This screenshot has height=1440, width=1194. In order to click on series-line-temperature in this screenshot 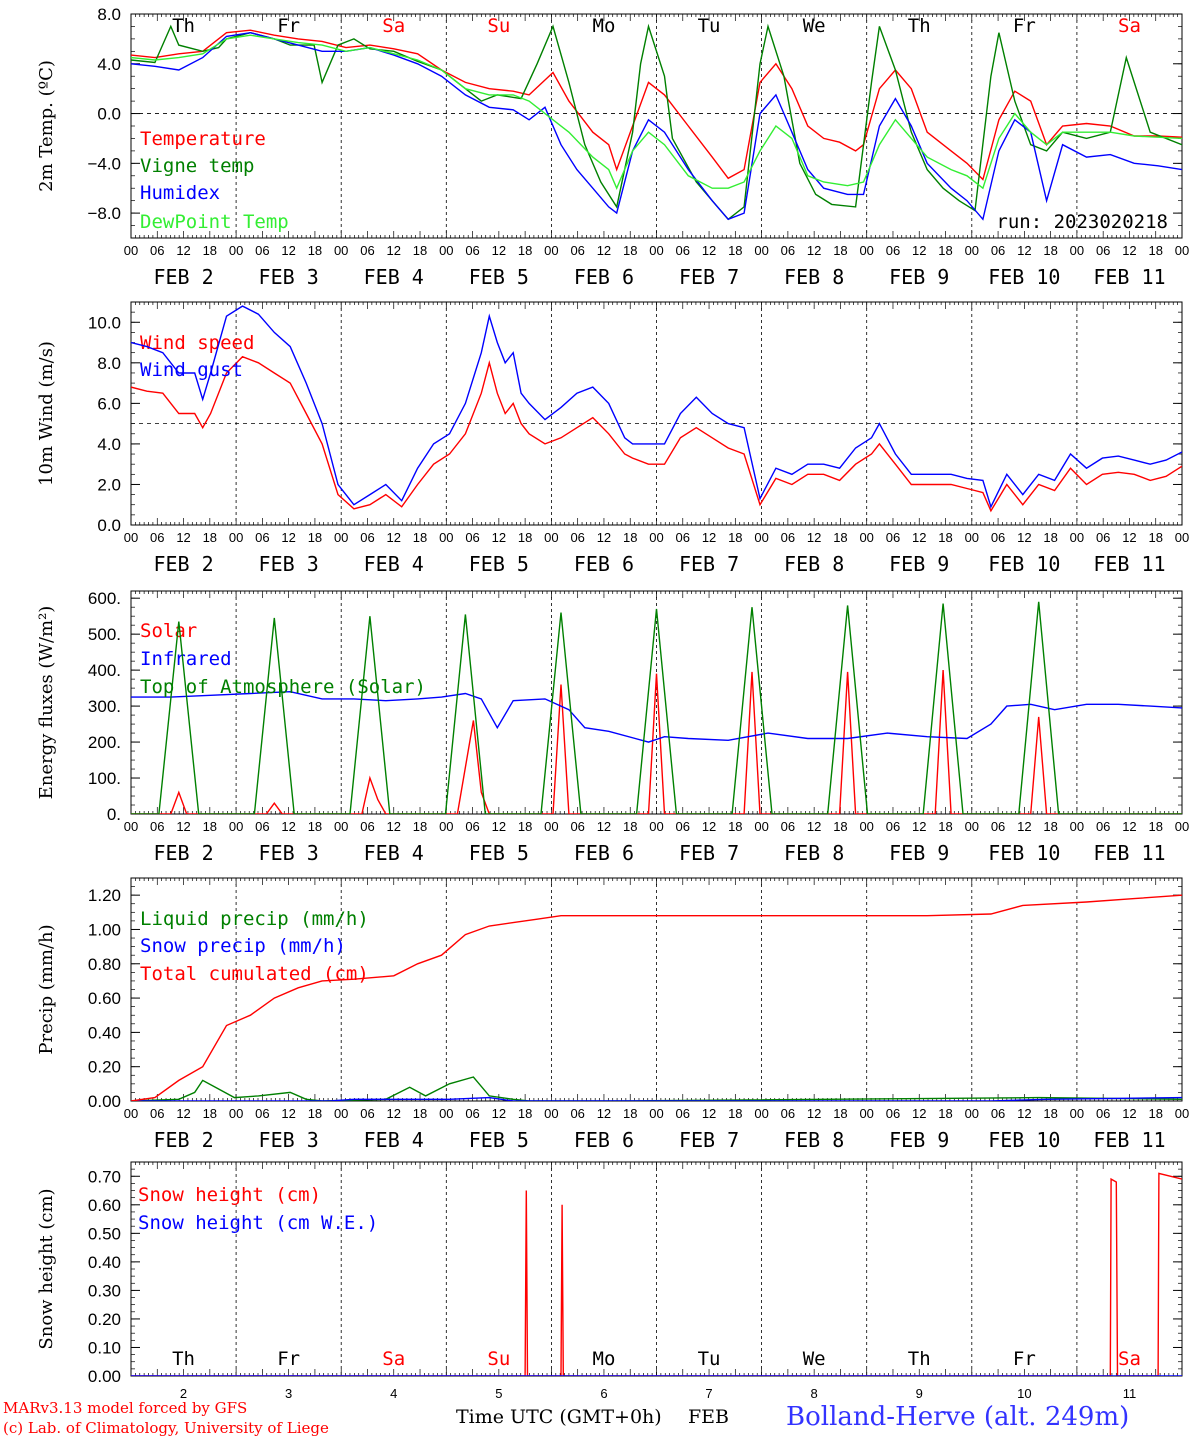, I will do `click(656, 105)`.